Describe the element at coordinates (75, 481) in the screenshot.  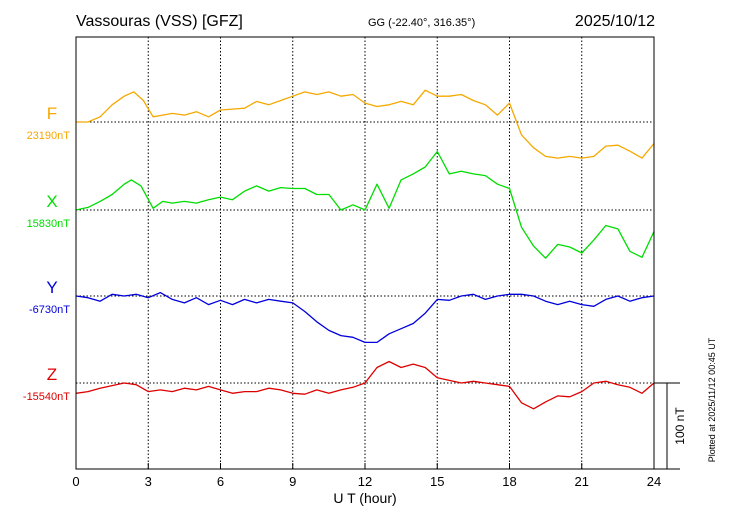
I see `x-tick-label-0: 0` at that location.